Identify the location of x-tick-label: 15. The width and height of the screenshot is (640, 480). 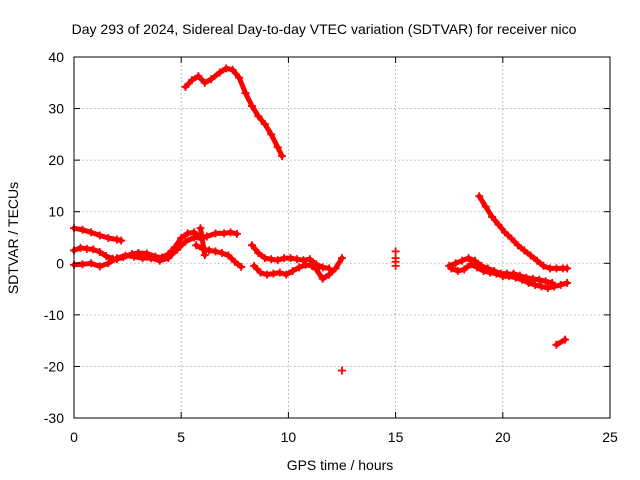
(396, 437).